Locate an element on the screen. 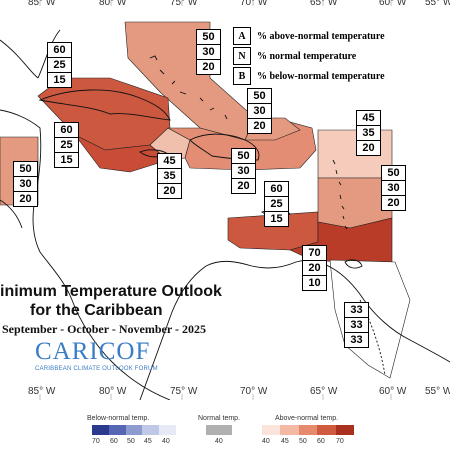  colorbar-normal-label: Normal temp. is located at coordinates (219, 418).